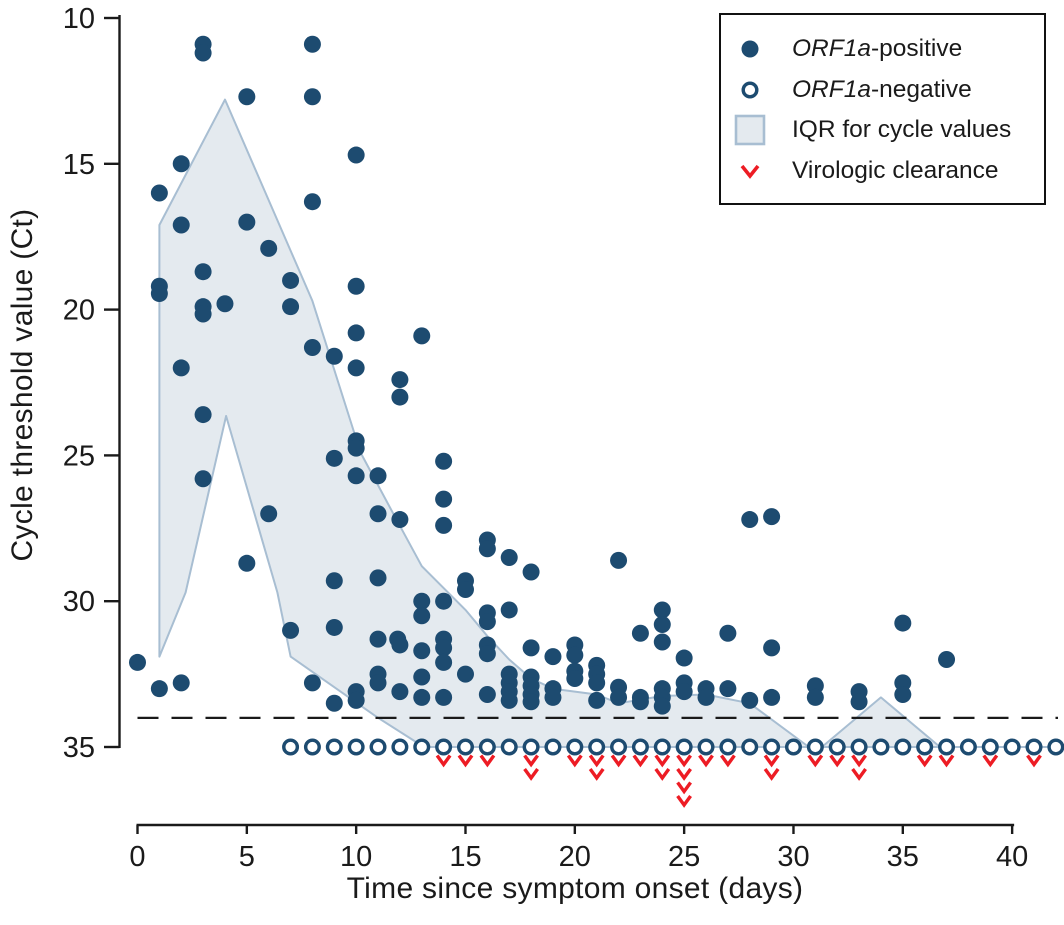 This screenshot has width=1064, height=925. I want to click on y-tick-label: 20, so click(79, 311).